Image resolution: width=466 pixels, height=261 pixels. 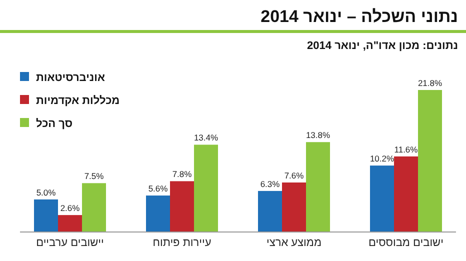 I want to click on value-label: 11.6%, so click(x=406, y=149).